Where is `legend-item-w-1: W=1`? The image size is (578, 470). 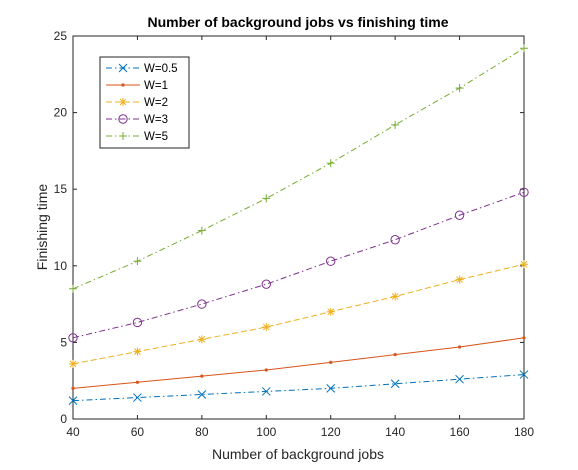
legend-item-w-1: W=1 is located at coordinates (137, 86).